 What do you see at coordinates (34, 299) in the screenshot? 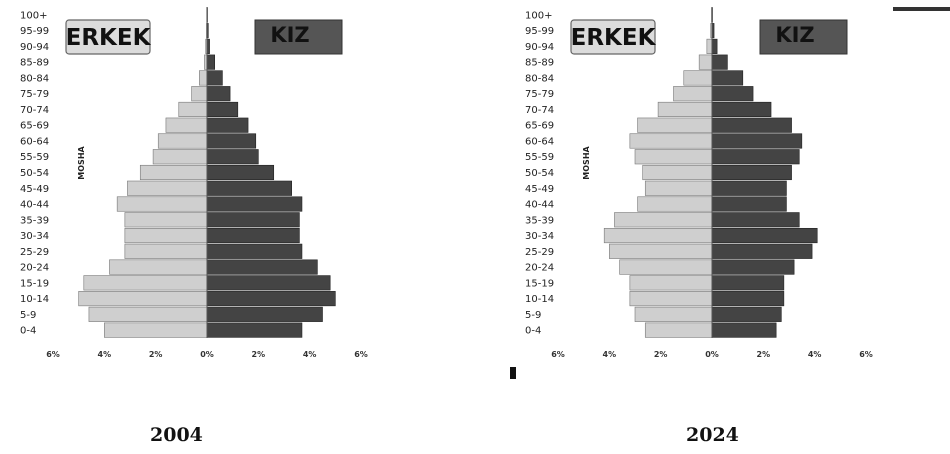
I see `age-label: 10-14` at bounding box center [34, 299].